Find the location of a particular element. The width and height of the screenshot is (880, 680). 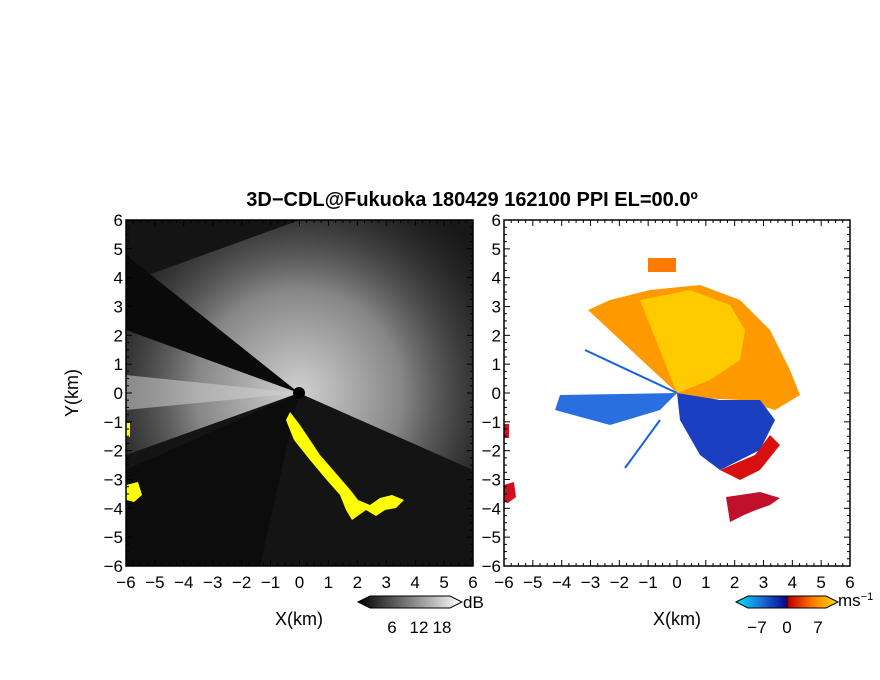

left-yellow-echo is located at coordinates (345, 466).